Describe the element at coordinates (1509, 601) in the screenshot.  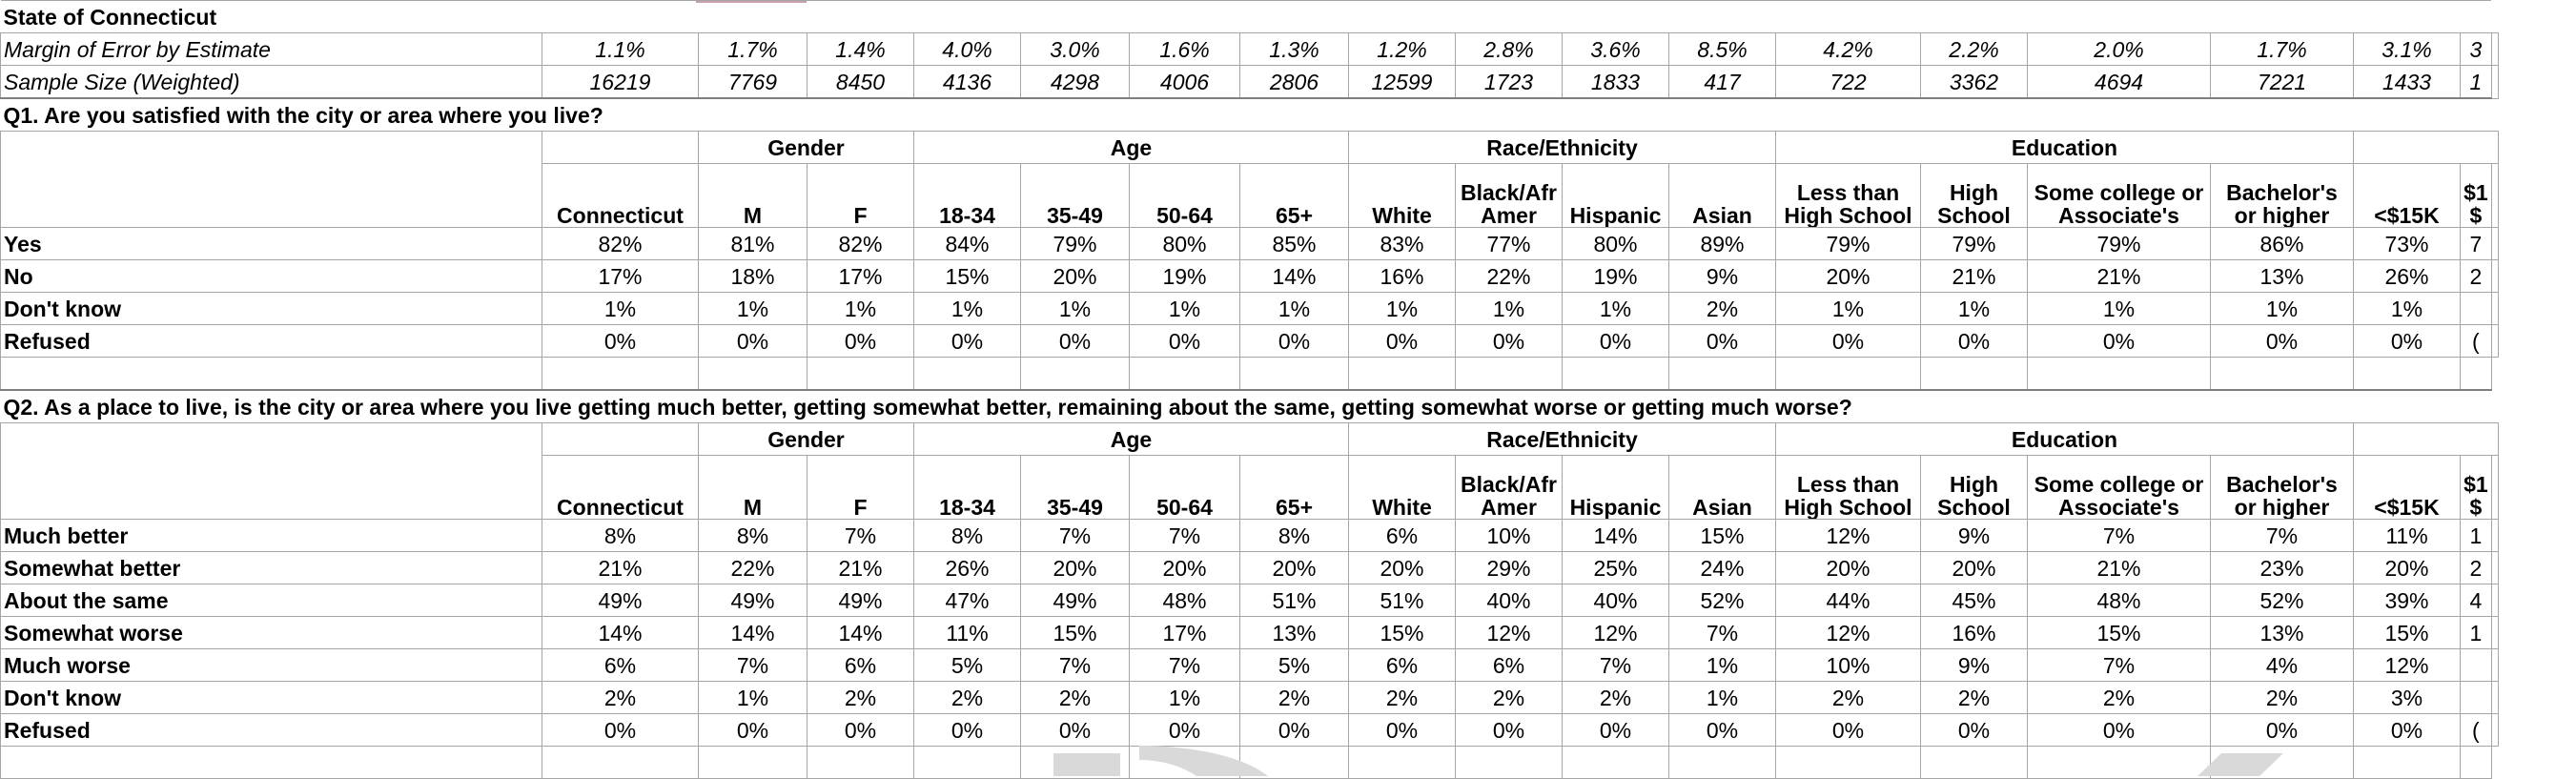
I see `data-cell: 40%` at that location.